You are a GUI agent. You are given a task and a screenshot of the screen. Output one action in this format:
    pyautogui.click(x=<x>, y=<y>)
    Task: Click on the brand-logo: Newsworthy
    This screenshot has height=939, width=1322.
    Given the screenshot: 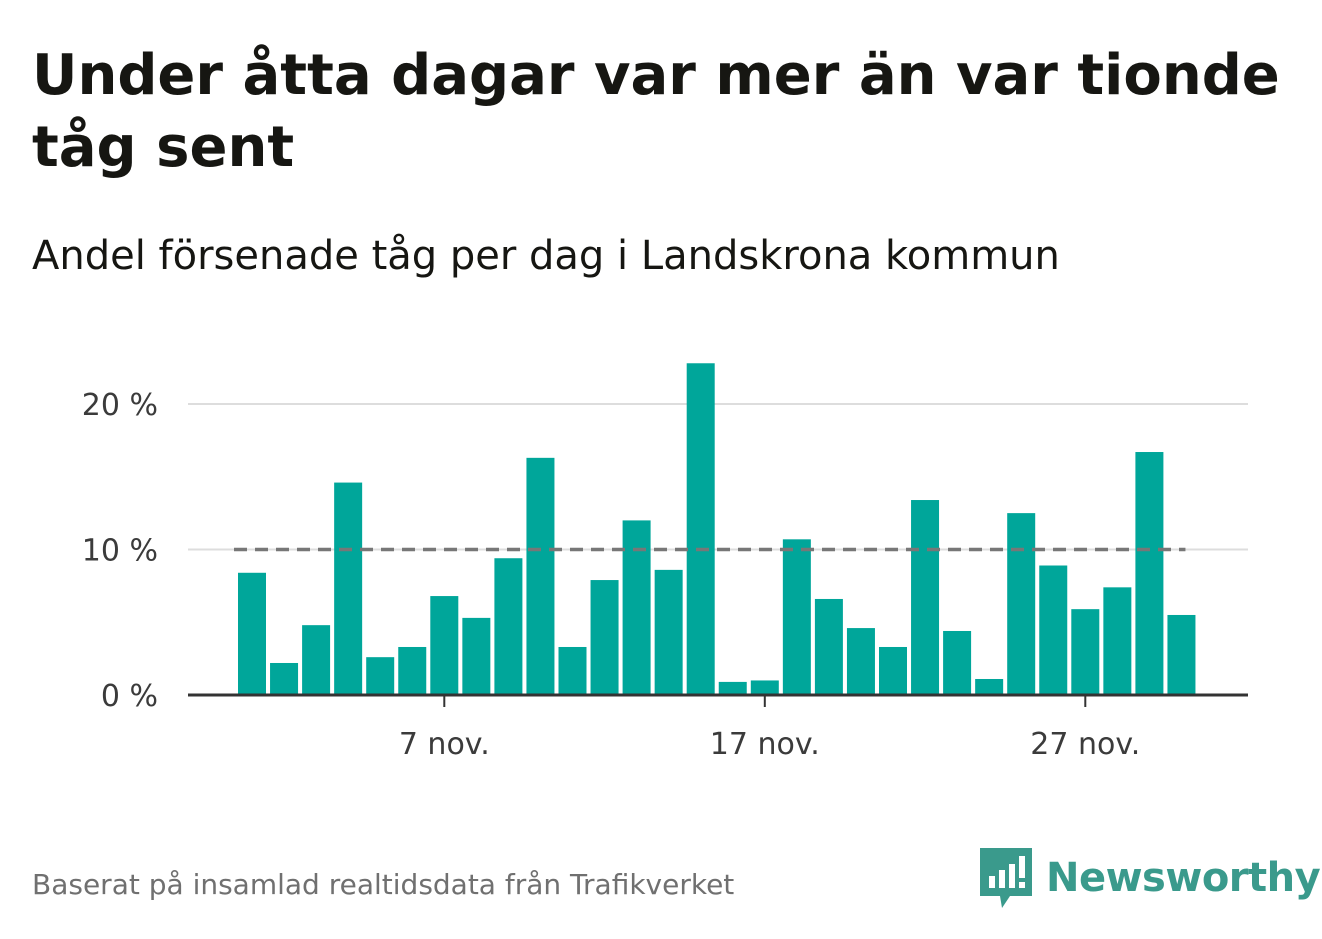 What is the action you would take?
    pyautogui.click(x=1150, y=878)
    